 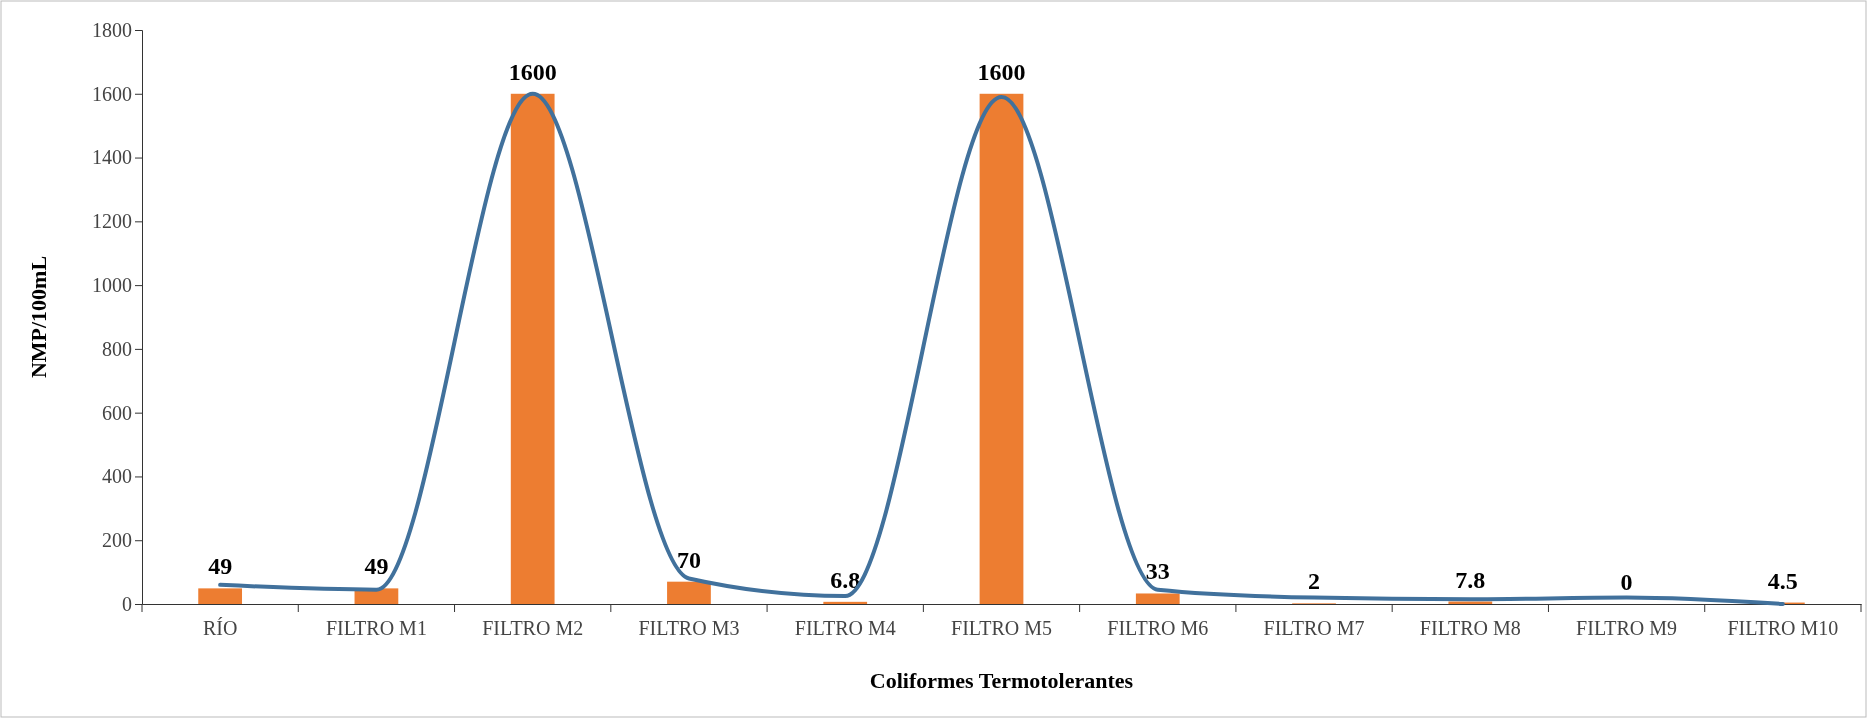 I want to click on x-tick-label: FILTRO M2, so click(x=533, y=628).